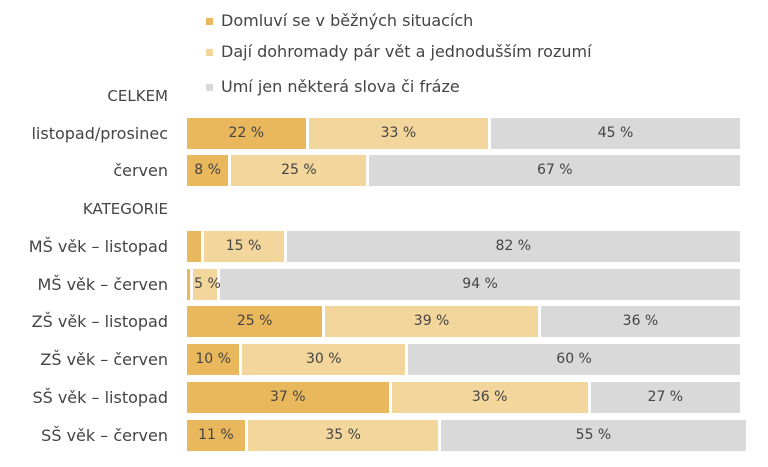  I want to click on data-label: 30 %, so click(323, 359).